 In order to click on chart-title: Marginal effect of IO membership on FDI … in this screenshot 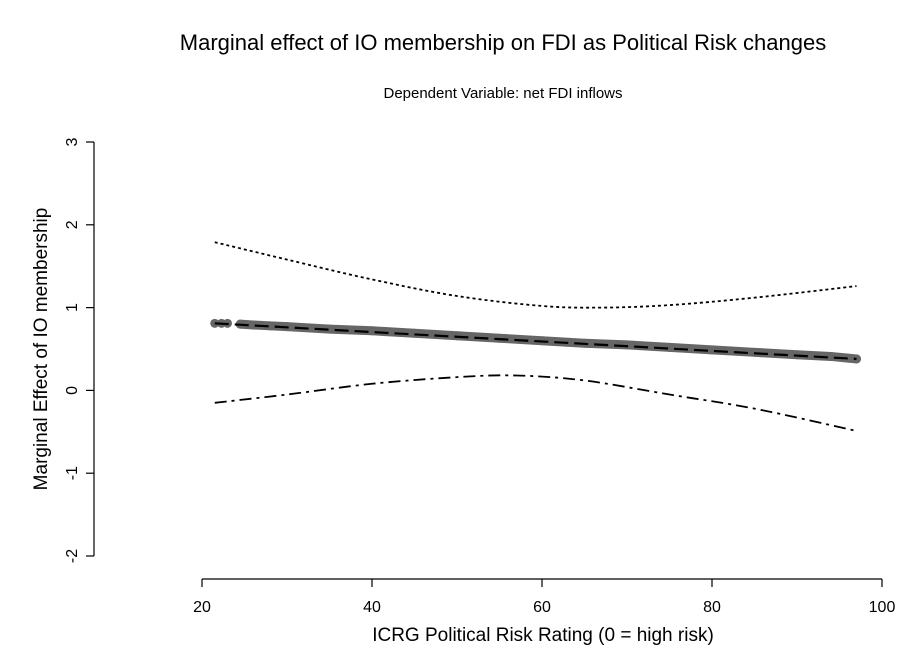, I will do `click(503, 42)`.